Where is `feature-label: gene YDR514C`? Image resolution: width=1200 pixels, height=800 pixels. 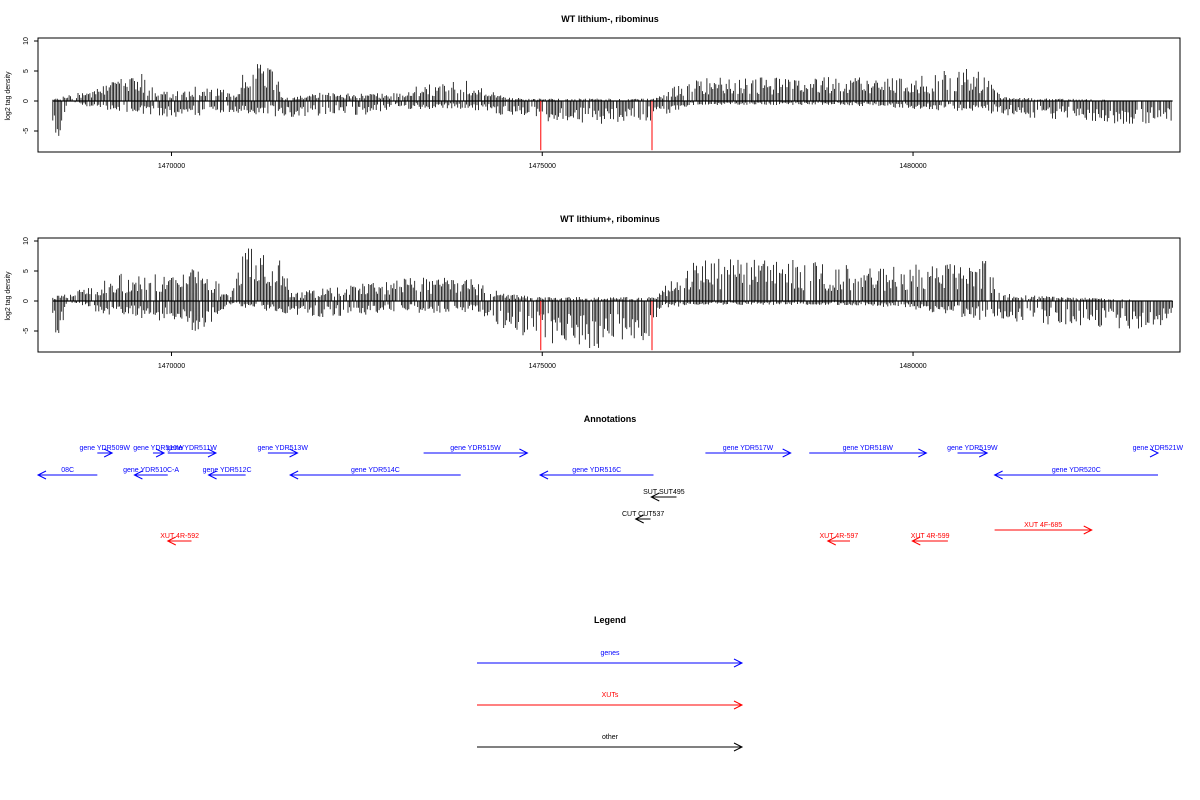
feature-label: gene YDR514C is located at coordinates (375, 470).